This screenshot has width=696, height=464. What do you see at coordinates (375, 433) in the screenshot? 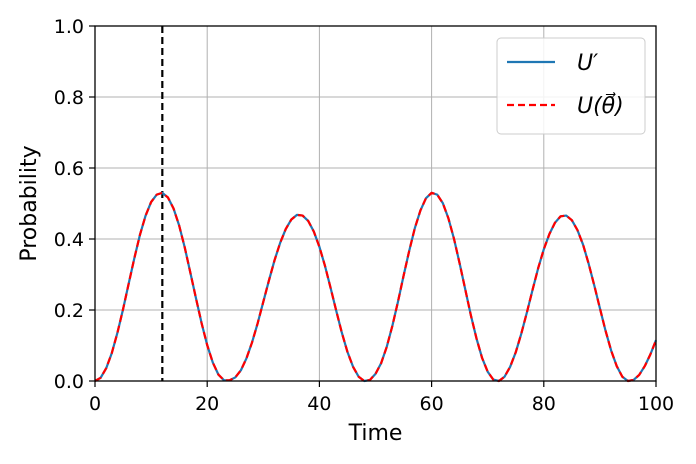
I see `x-axis-label: Time` at bounding box center [375, 433].